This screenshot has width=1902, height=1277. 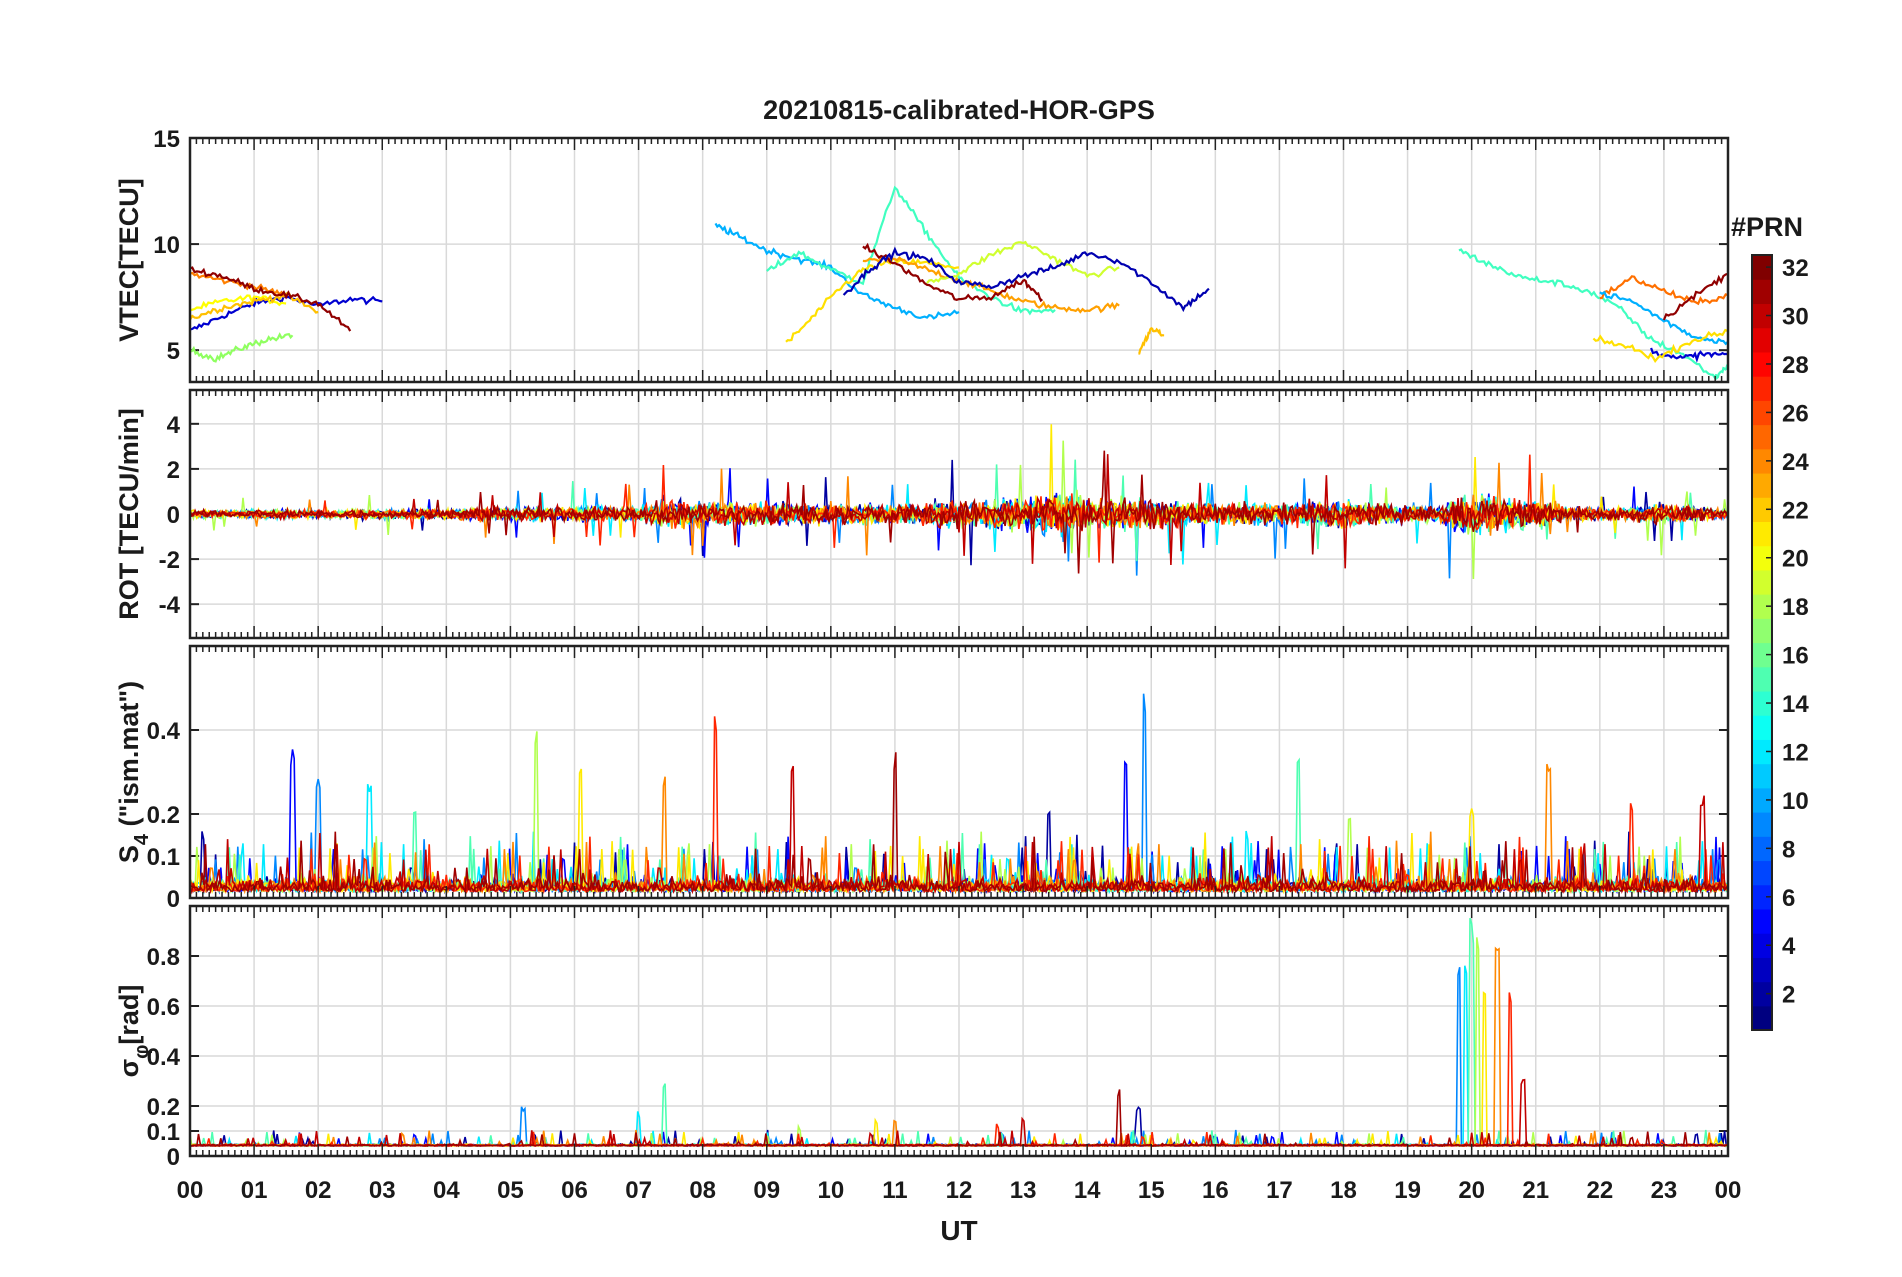 What do you see at coordinates (1087, 1190) in the screenshot?
I see `x-tick-label: 14` at bounding box center [1087, 1190].